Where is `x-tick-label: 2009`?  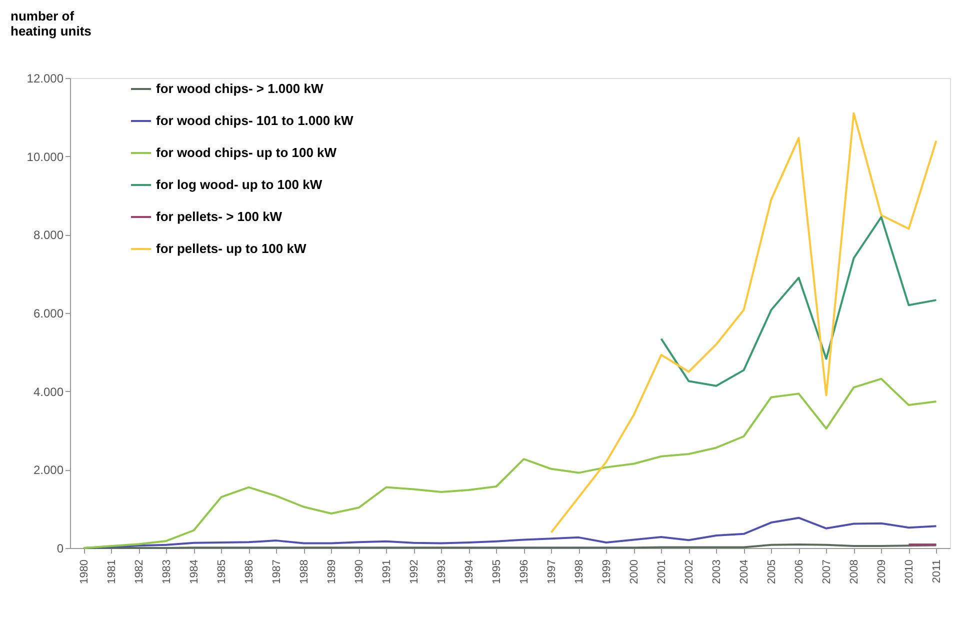
x-tick-label: 2009 is located at coordinates (882, 572).